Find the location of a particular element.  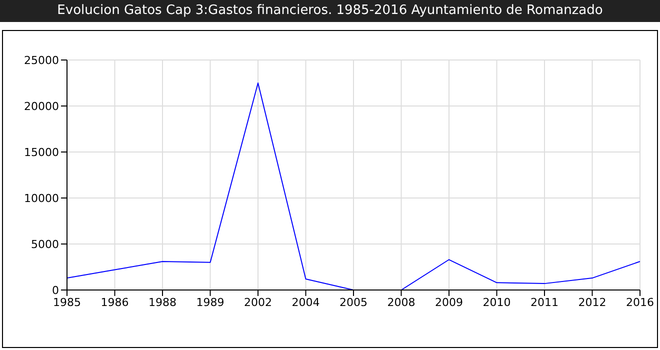

x-tick-label: 1986 is located at coordinates (114, 302).